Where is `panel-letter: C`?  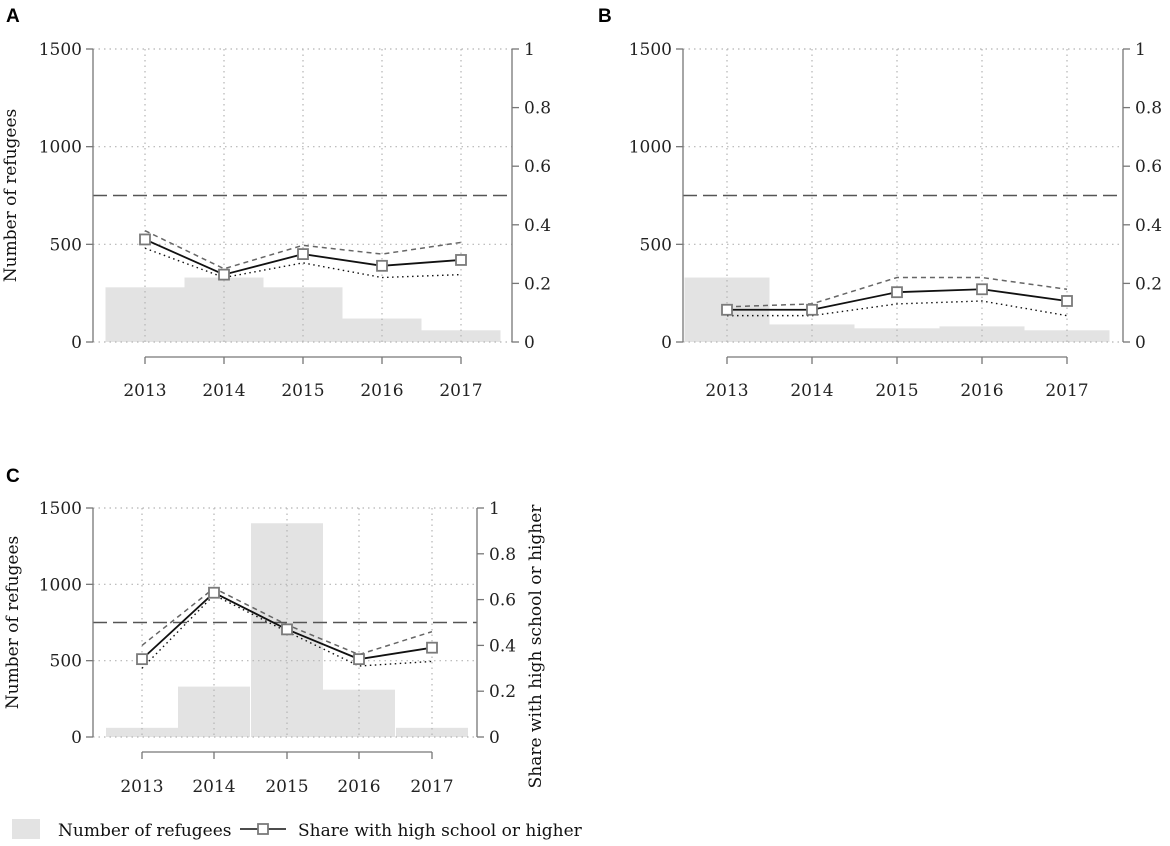
panel-letter: C is located at coordinates (13, 476).